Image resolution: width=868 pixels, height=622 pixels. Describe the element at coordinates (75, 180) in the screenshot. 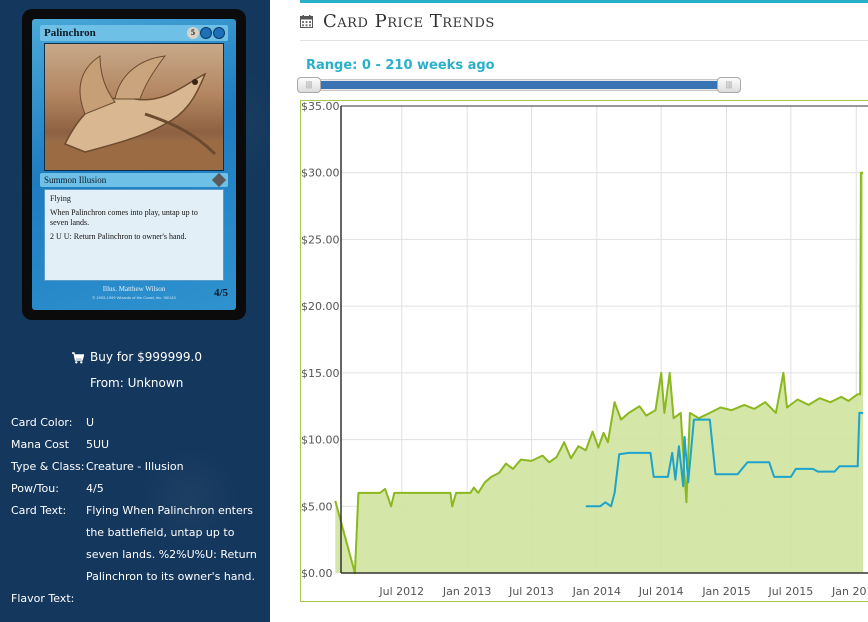

I see `card-type-line: Summon Illusion` at that location.